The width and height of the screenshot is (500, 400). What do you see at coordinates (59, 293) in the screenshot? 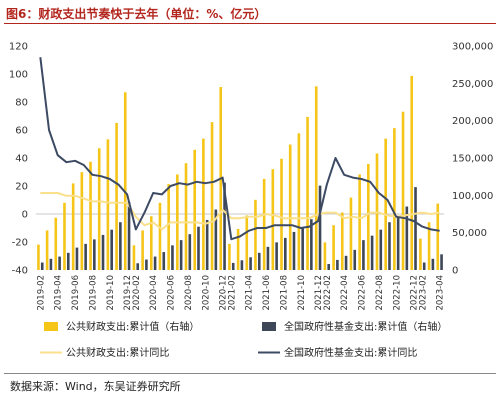
I see `x-tick-label: 2019-04` at bounding box center [59, 293].